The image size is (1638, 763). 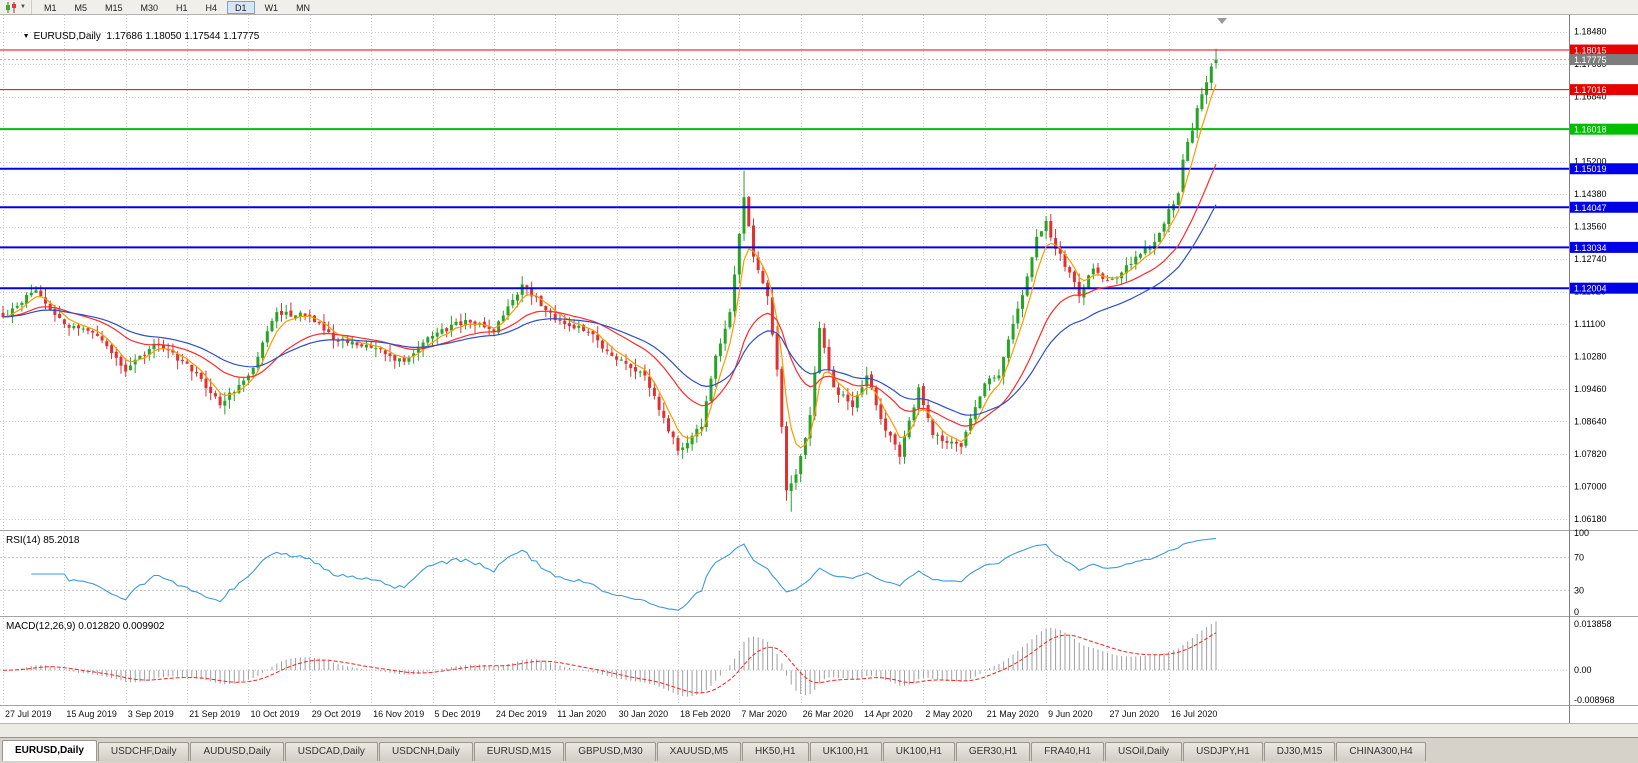 What do you see at coordinates (23, 7) in the screenshot?
I see `chevron-down-icon: ▼` at bounding box center [23, 7].